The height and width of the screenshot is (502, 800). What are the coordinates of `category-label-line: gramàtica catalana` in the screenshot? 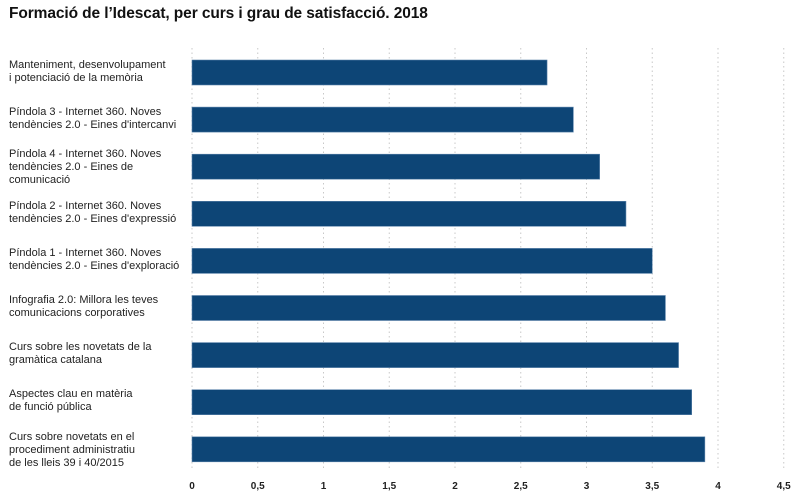 It's located at (55, 360).